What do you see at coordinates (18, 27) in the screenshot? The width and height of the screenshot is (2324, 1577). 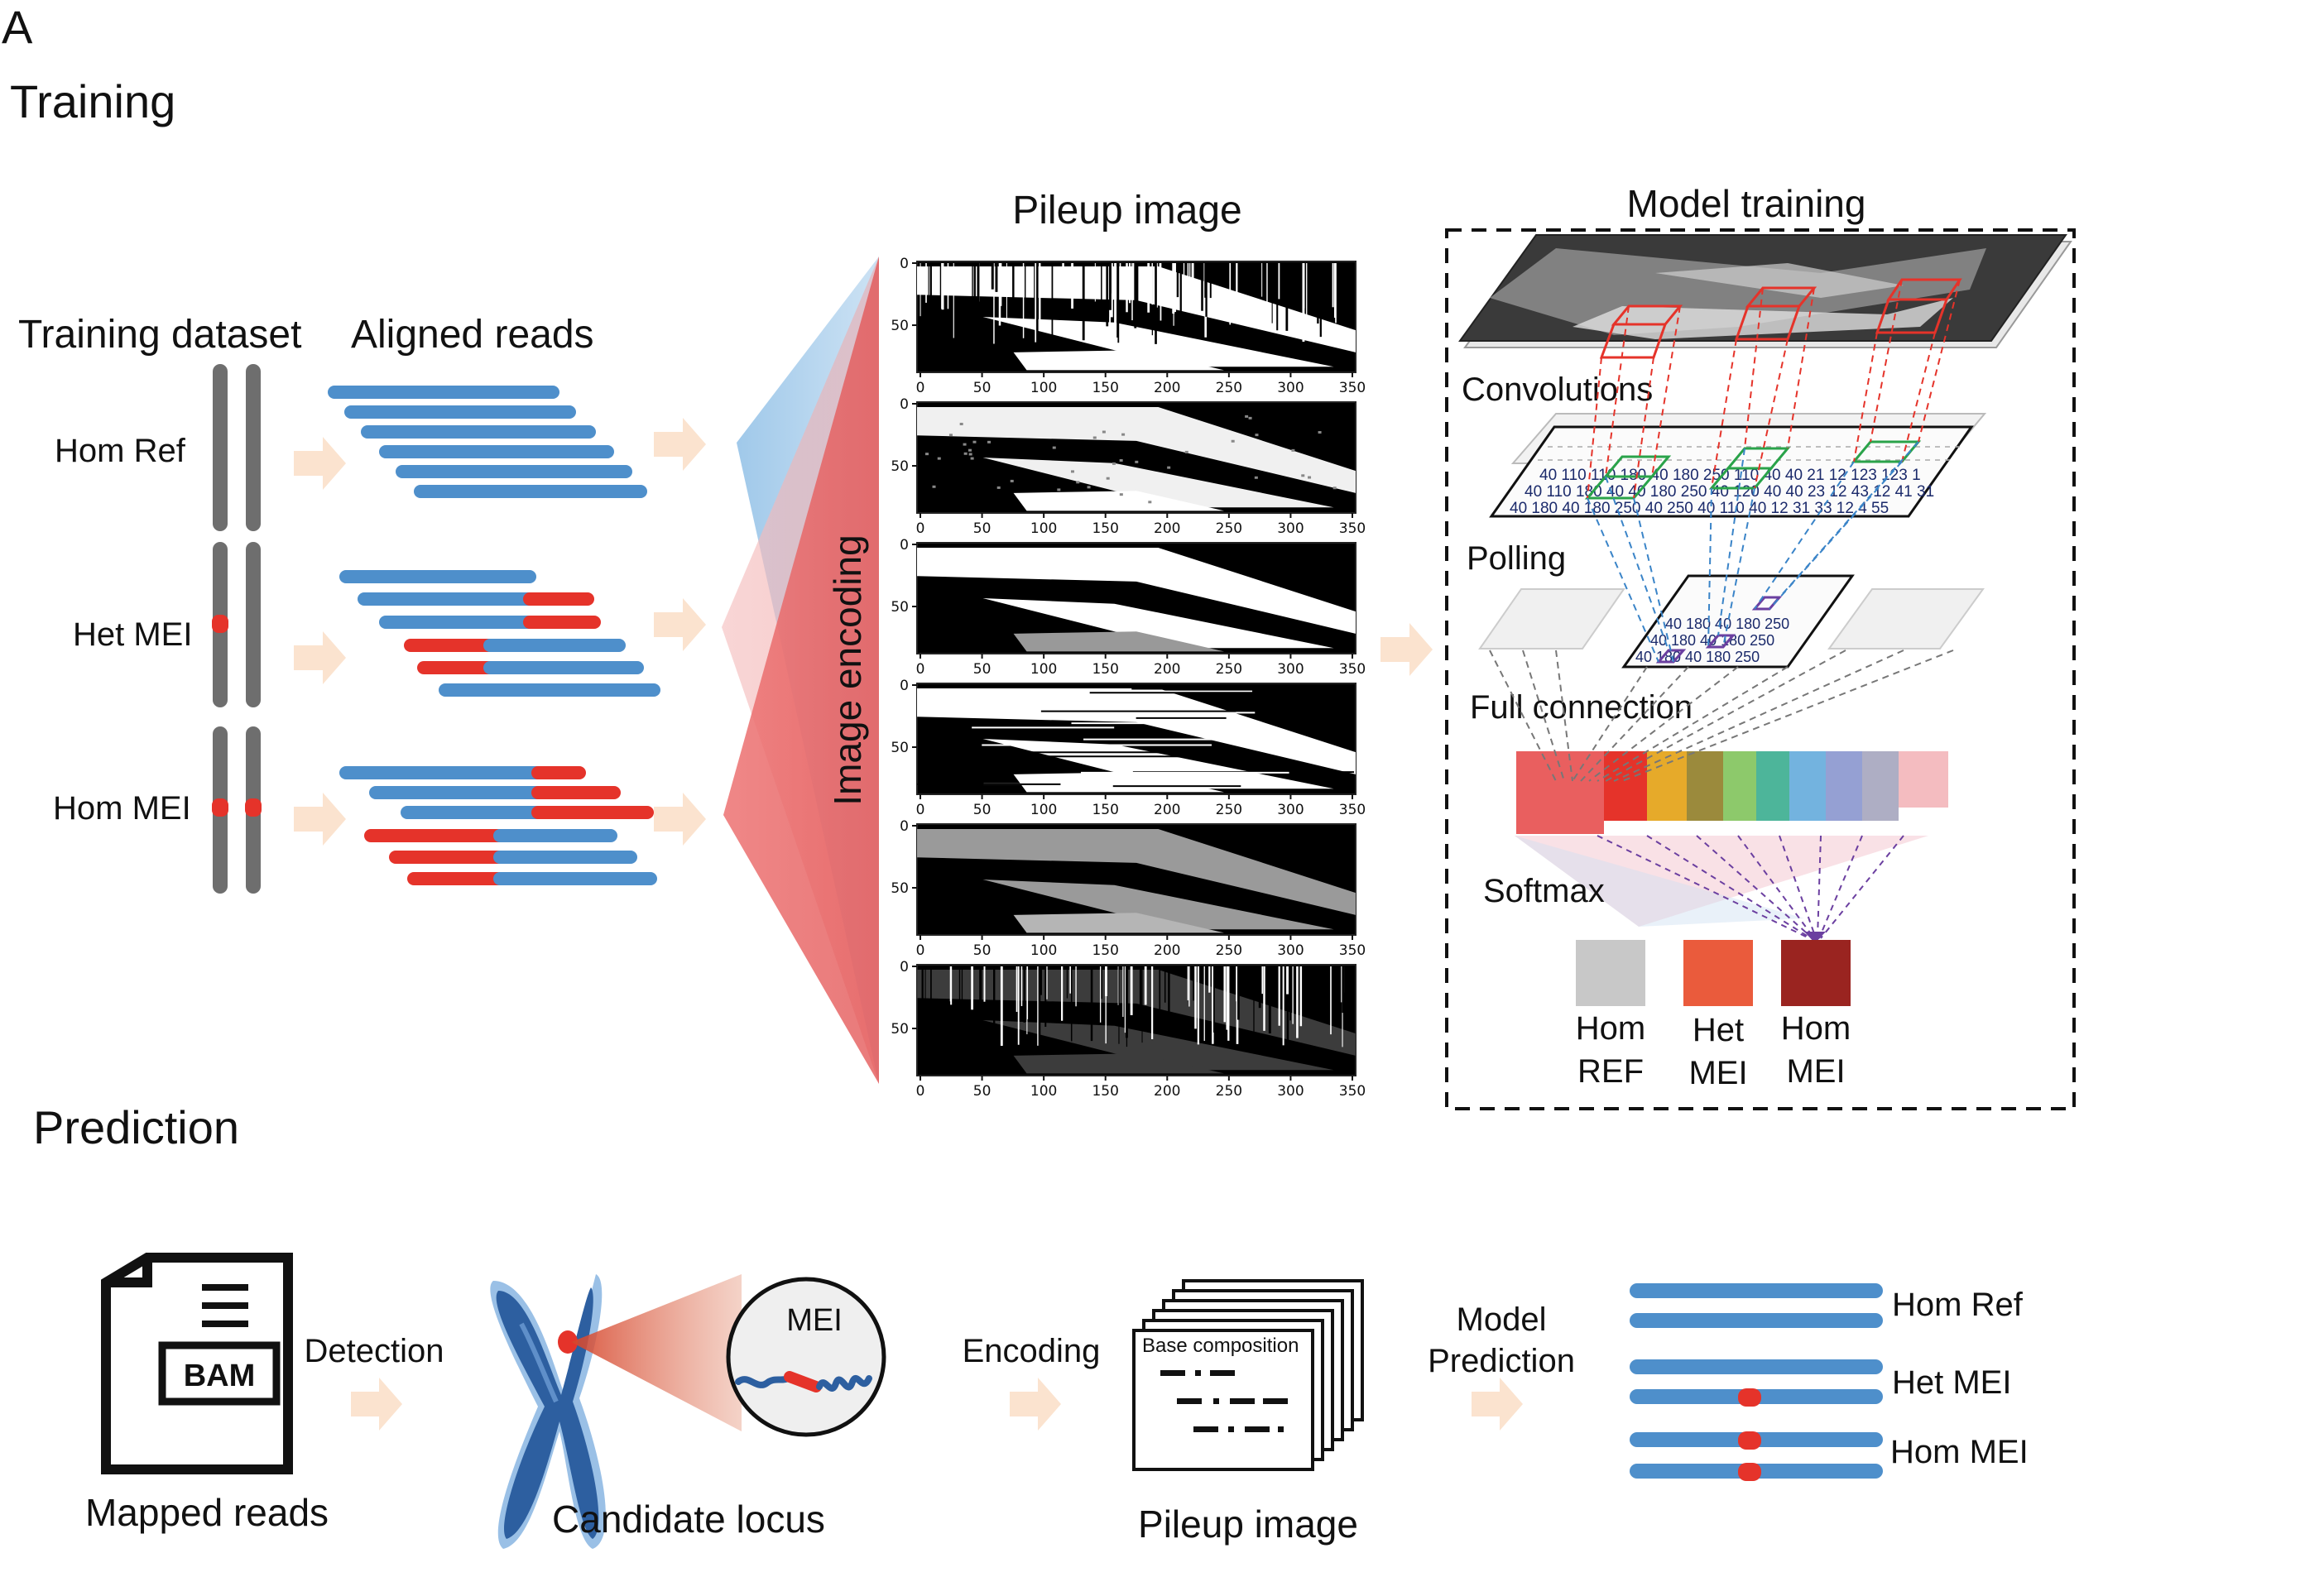 I see `panel-letter: A` at bounding box center [18, 27].